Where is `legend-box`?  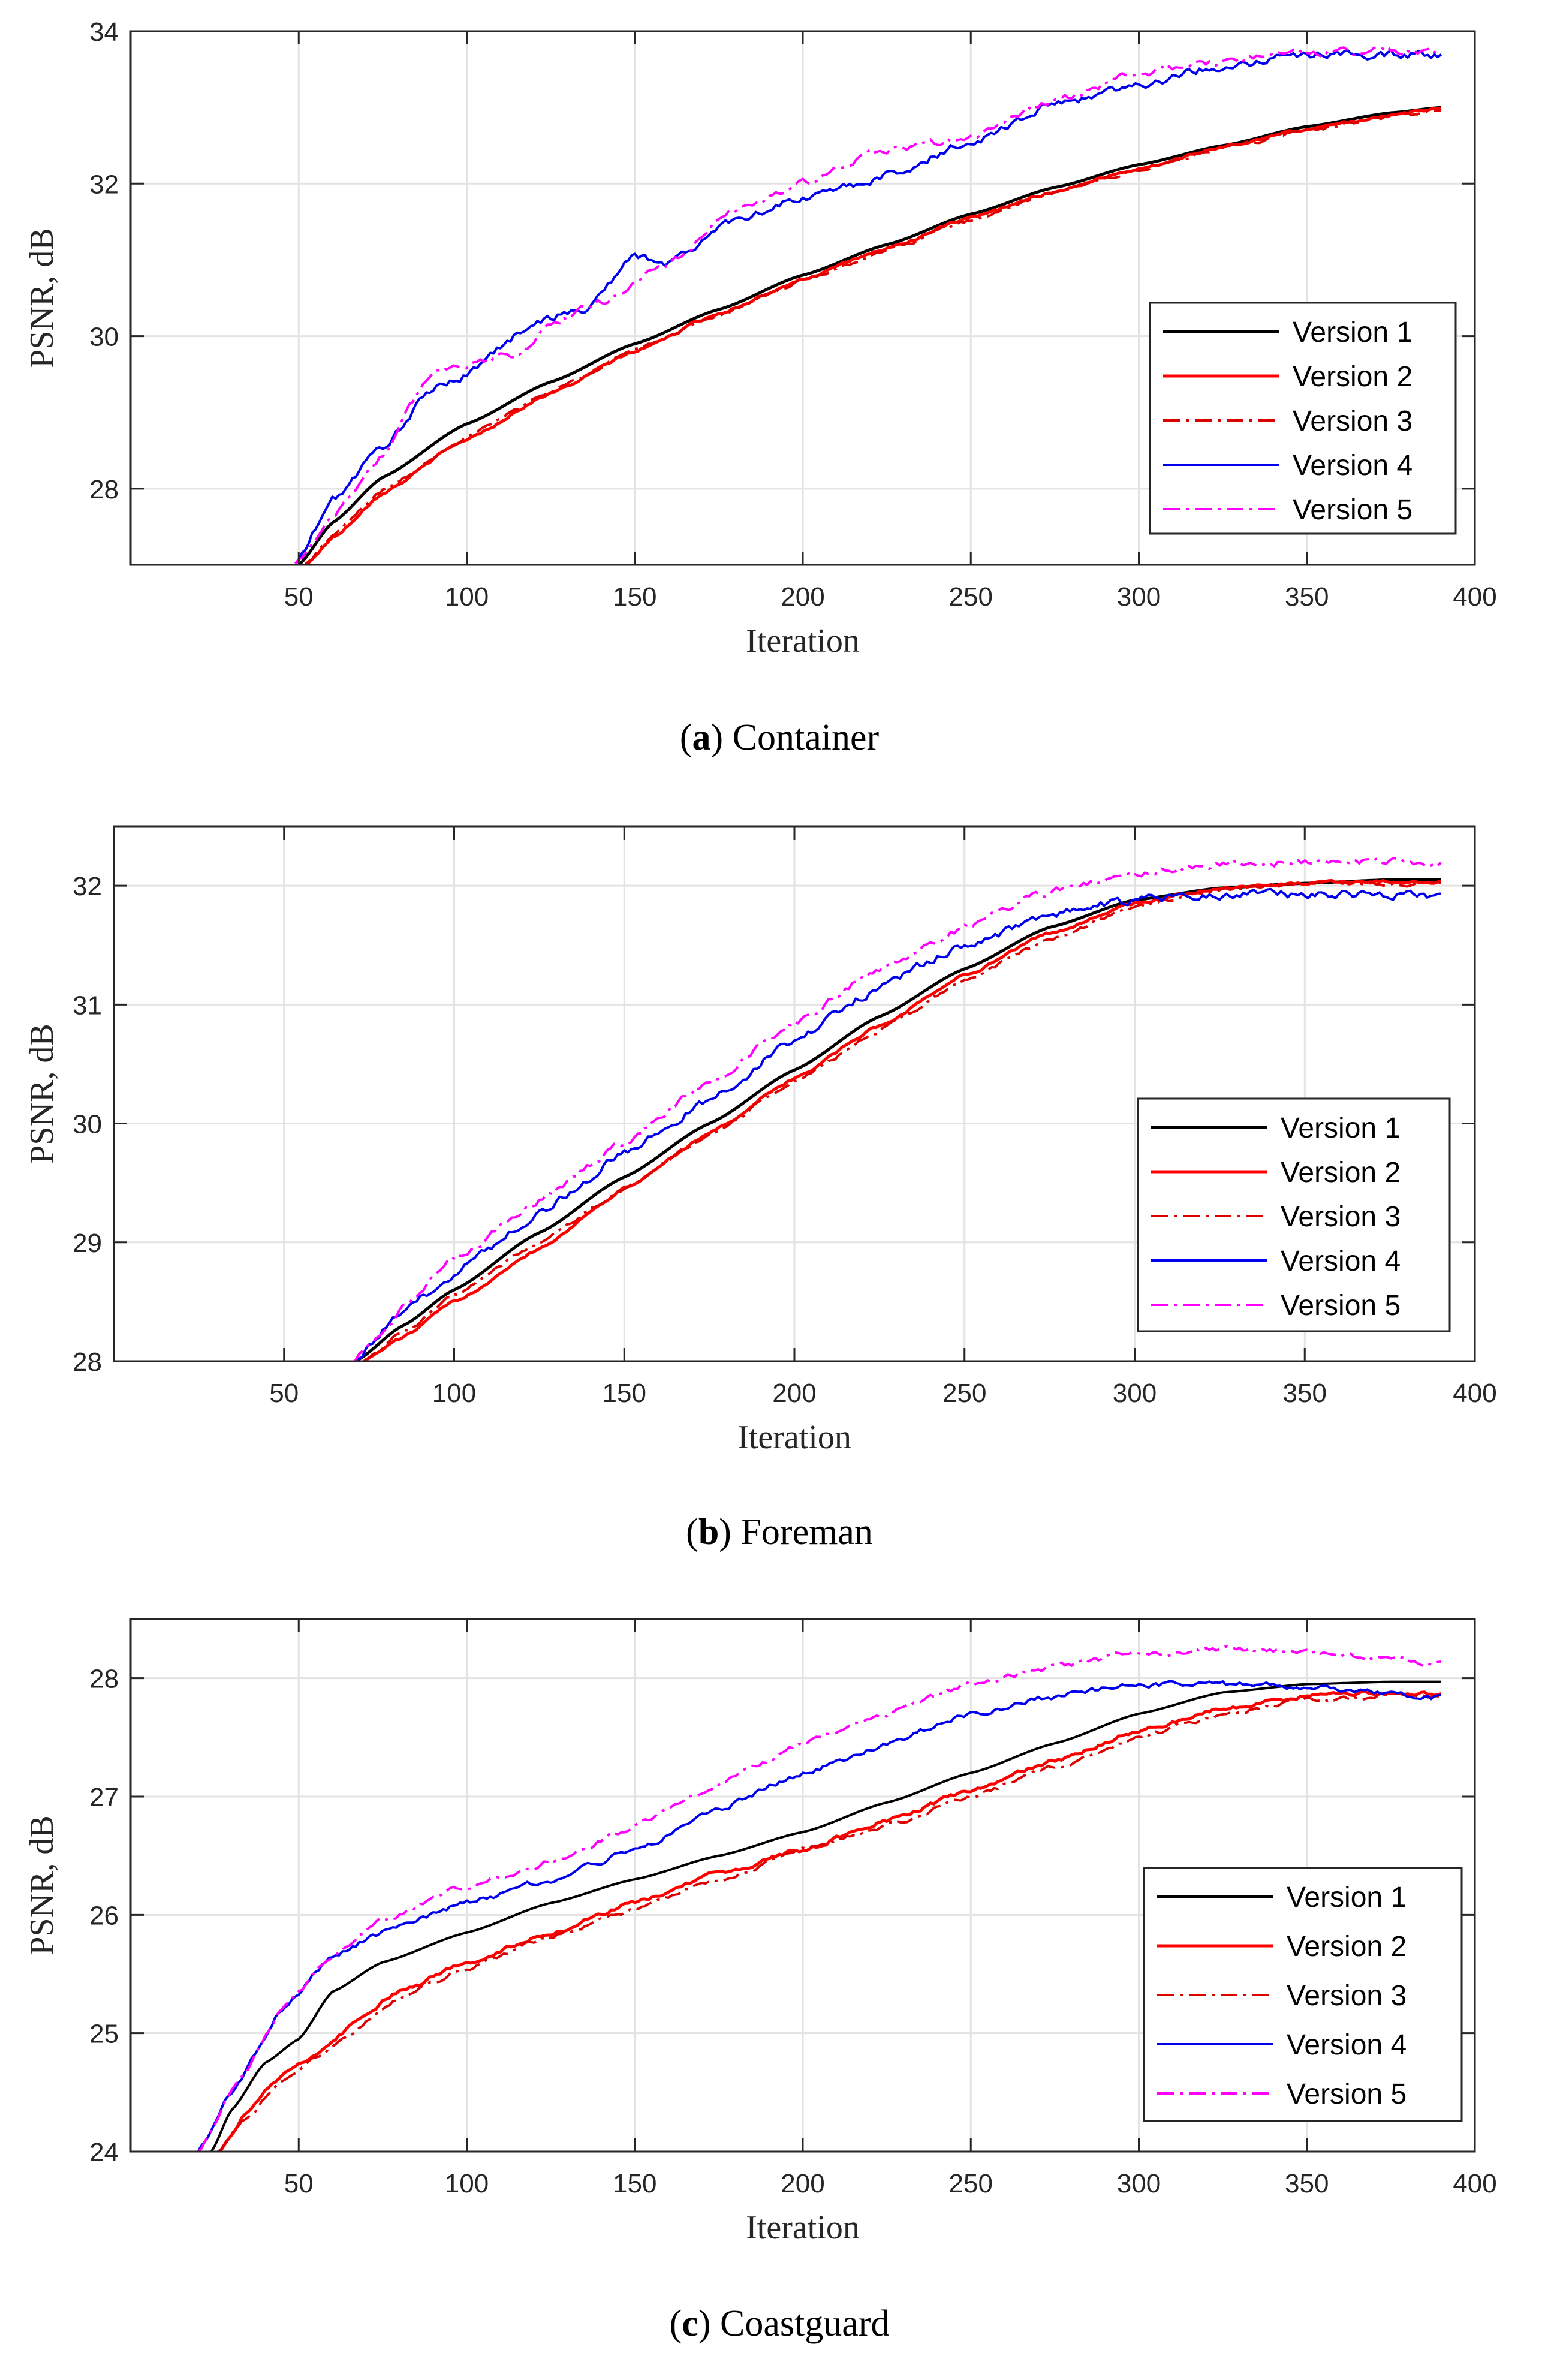
legend-box is located at coordinates (1303, 418).